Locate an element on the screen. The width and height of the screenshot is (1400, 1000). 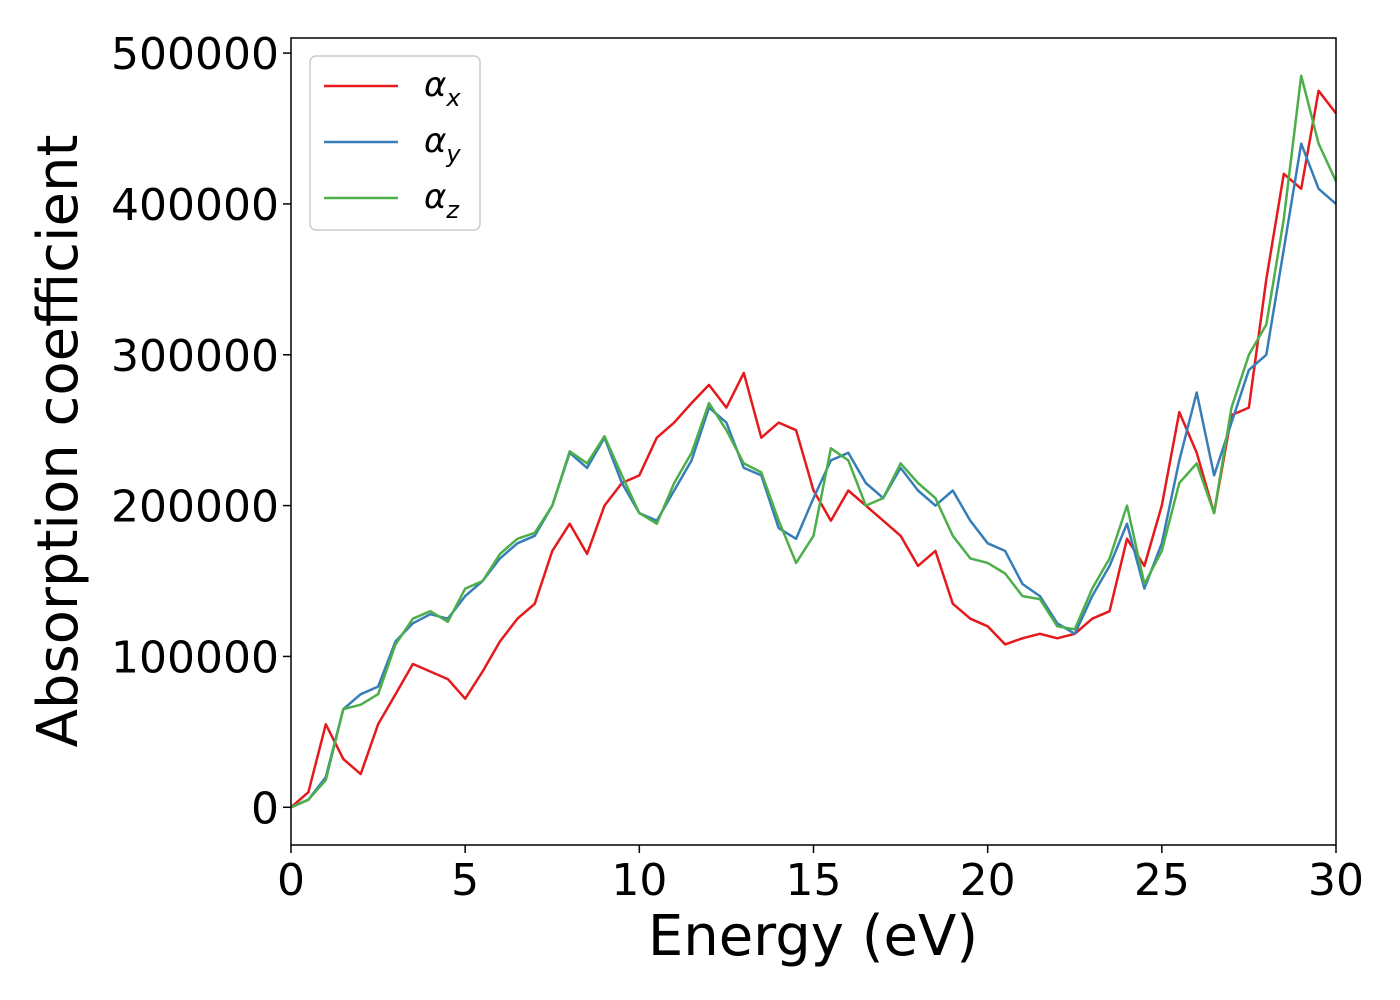
y-tick-label: 200000 is located at coordinates (195, 507).